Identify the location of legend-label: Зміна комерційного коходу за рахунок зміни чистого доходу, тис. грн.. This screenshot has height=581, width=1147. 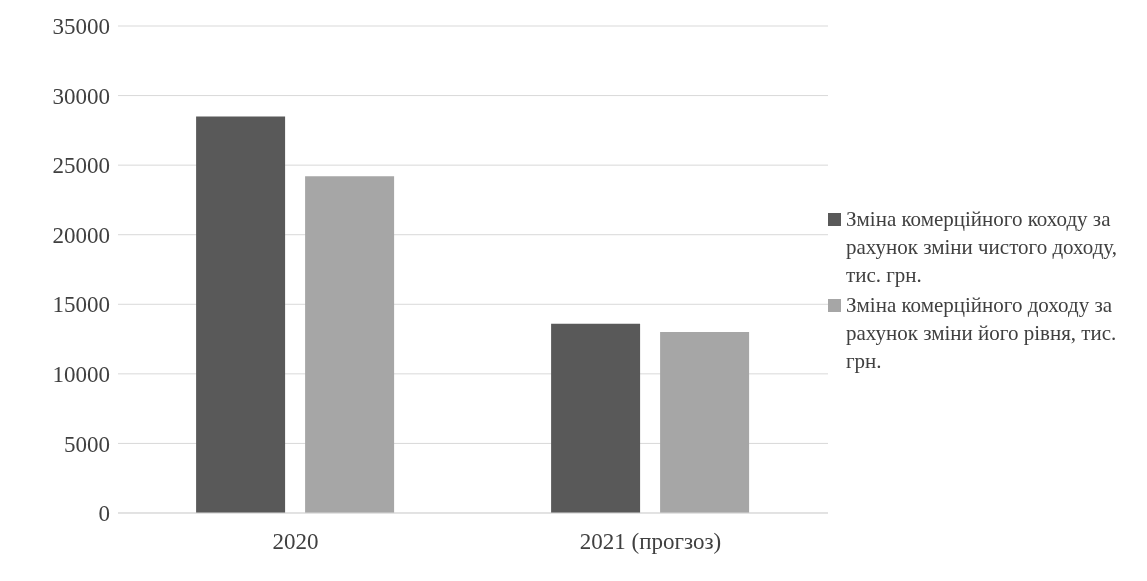
(982, 247).